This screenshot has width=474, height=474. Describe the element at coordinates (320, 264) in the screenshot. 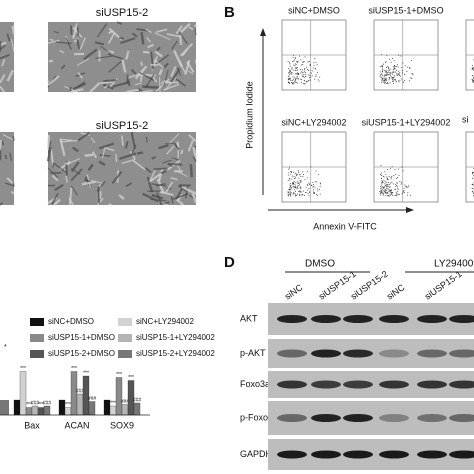

I see `group-label: DMSO` at that location.